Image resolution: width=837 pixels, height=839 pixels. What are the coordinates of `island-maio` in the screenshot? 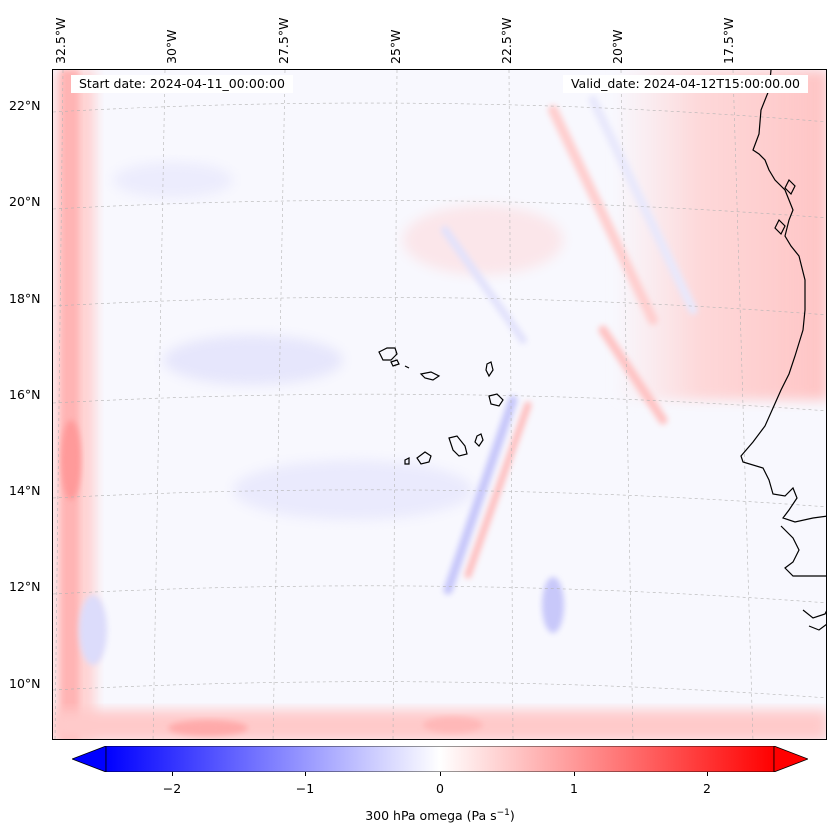 It's located at (479, 440).